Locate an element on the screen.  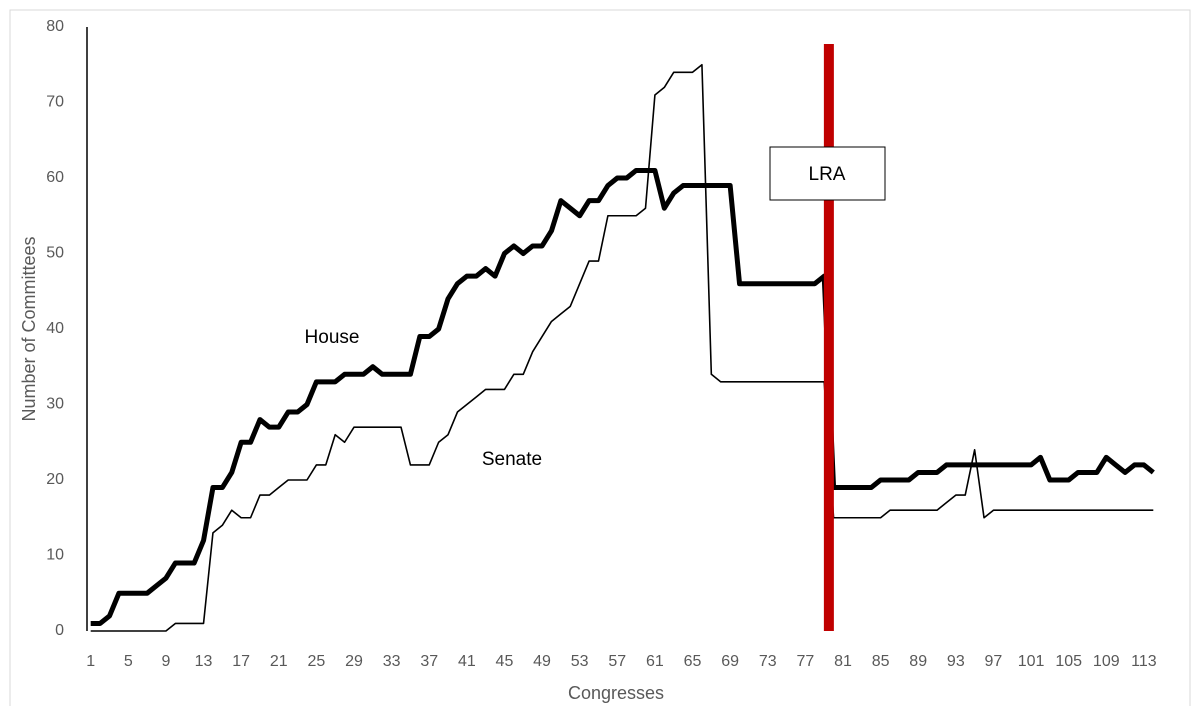
x-tick-label: 1 is located at coordinates (90, 661).